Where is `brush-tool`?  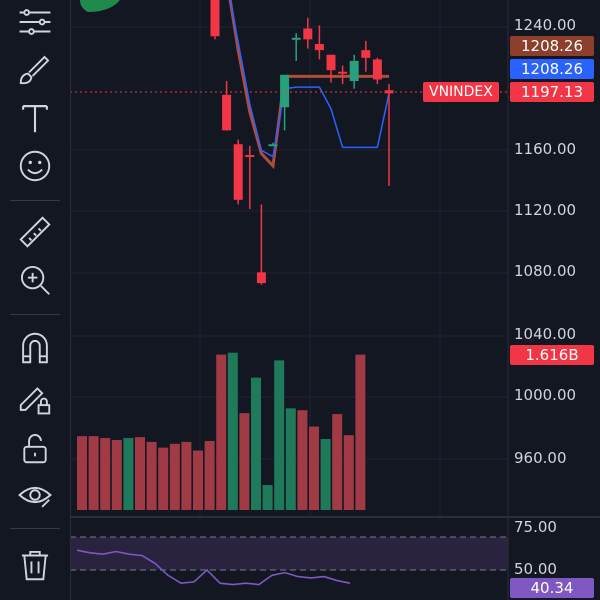 brush-tool is located at coordinates (35, 70).